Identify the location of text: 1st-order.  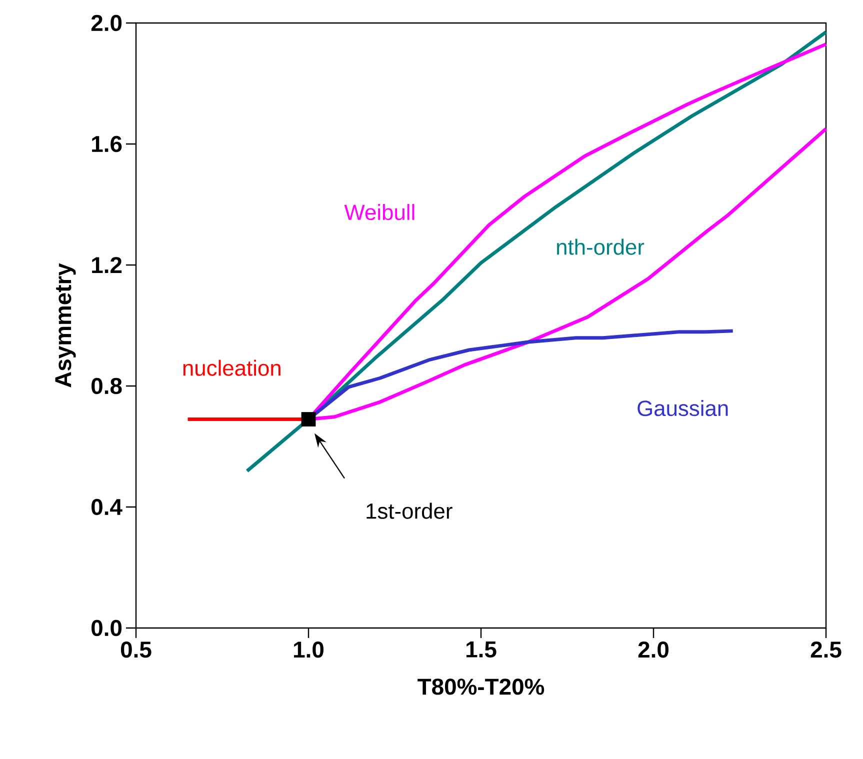
(409, 510).